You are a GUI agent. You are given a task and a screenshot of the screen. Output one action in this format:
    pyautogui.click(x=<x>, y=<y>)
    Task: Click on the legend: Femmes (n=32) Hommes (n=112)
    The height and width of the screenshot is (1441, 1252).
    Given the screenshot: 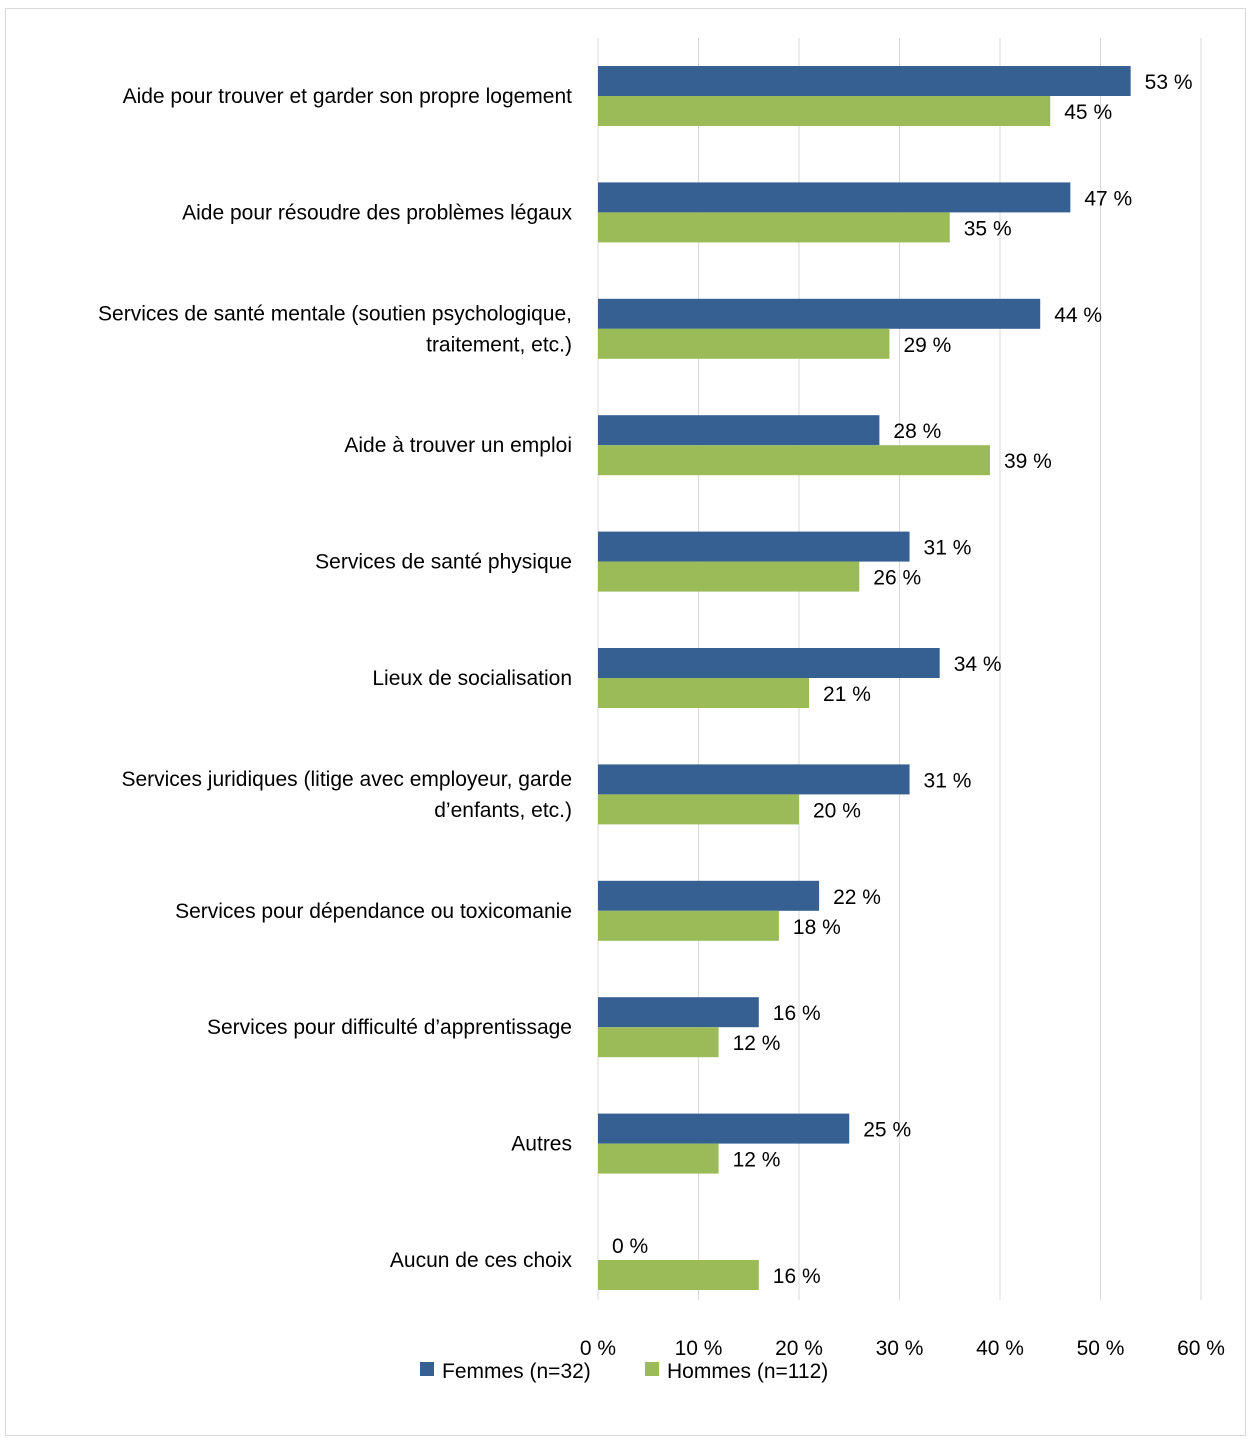 What is the action you would take?
    pyautogui.click(x=624, y=1371)
    